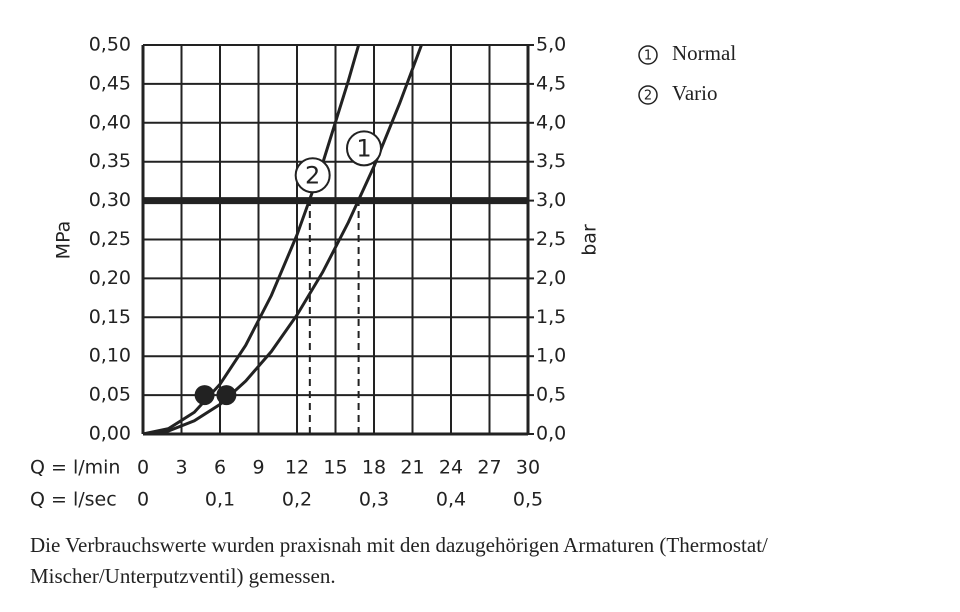 This screenshot has width=960, height=612. Describe the element at coordinates (220, 468) in the screenshot. I see `x-tick-label: 6` at that location.